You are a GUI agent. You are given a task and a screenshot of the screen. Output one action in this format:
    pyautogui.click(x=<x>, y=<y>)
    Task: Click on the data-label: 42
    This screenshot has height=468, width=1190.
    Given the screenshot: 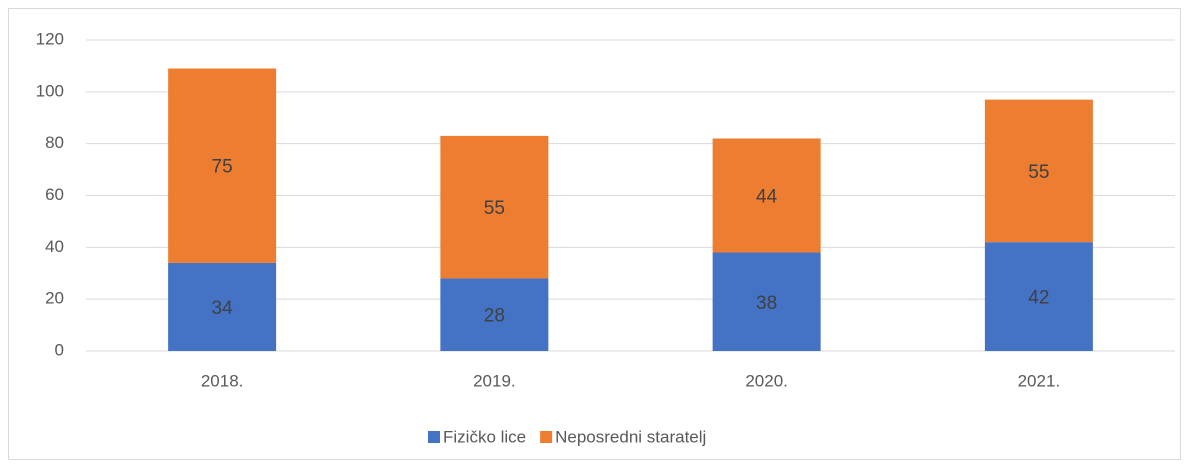 What is the action you would take?
    pyautogui.click(x=1038, y=298)
    